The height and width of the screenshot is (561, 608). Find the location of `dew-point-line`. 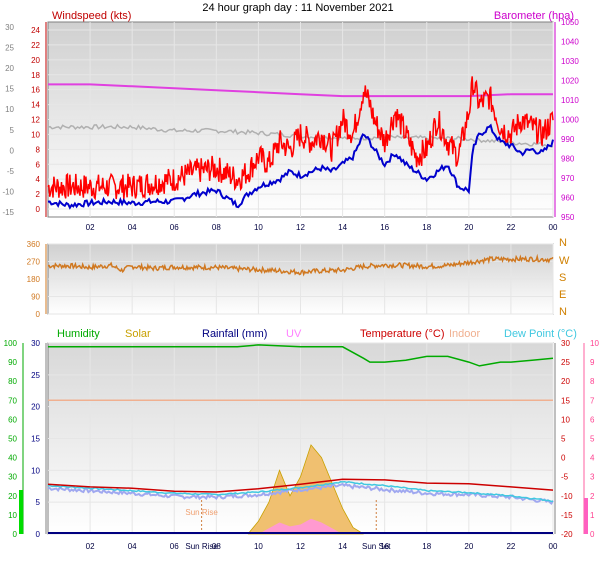

dew-point-line is located at coordinates (300, 491).